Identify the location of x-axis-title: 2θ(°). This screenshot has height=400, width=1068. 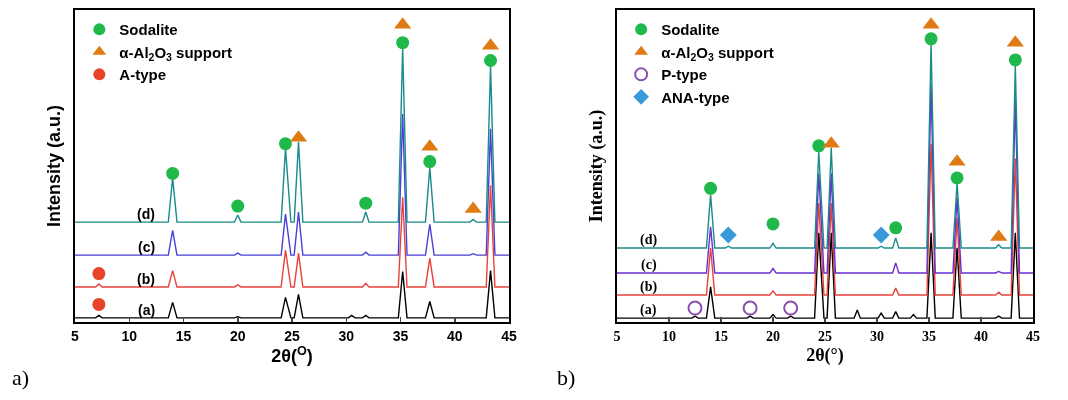
(825, 356).